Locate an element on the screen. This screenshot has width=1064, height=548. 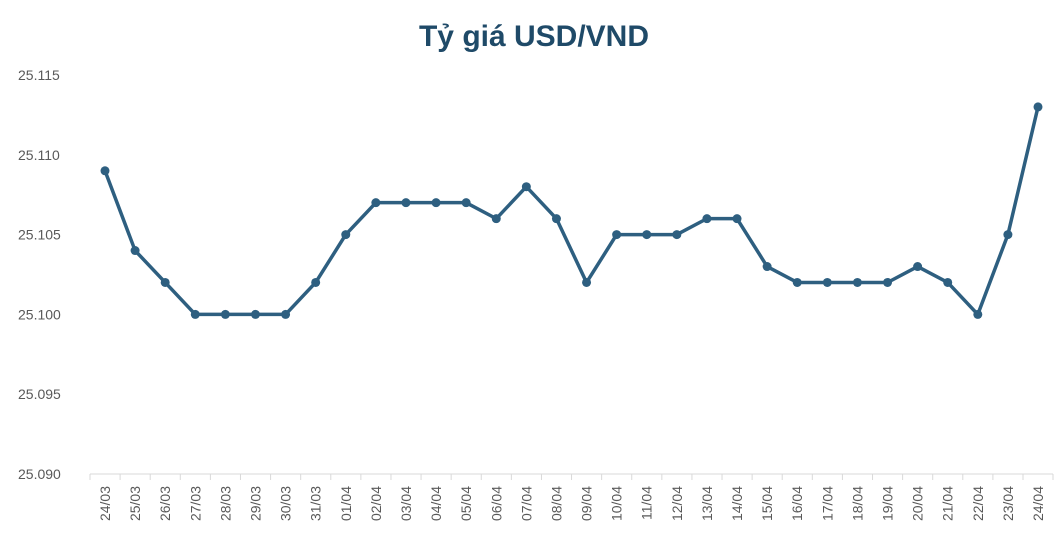
x-tick-label: 06/04 is located at coordinates (496, 503).